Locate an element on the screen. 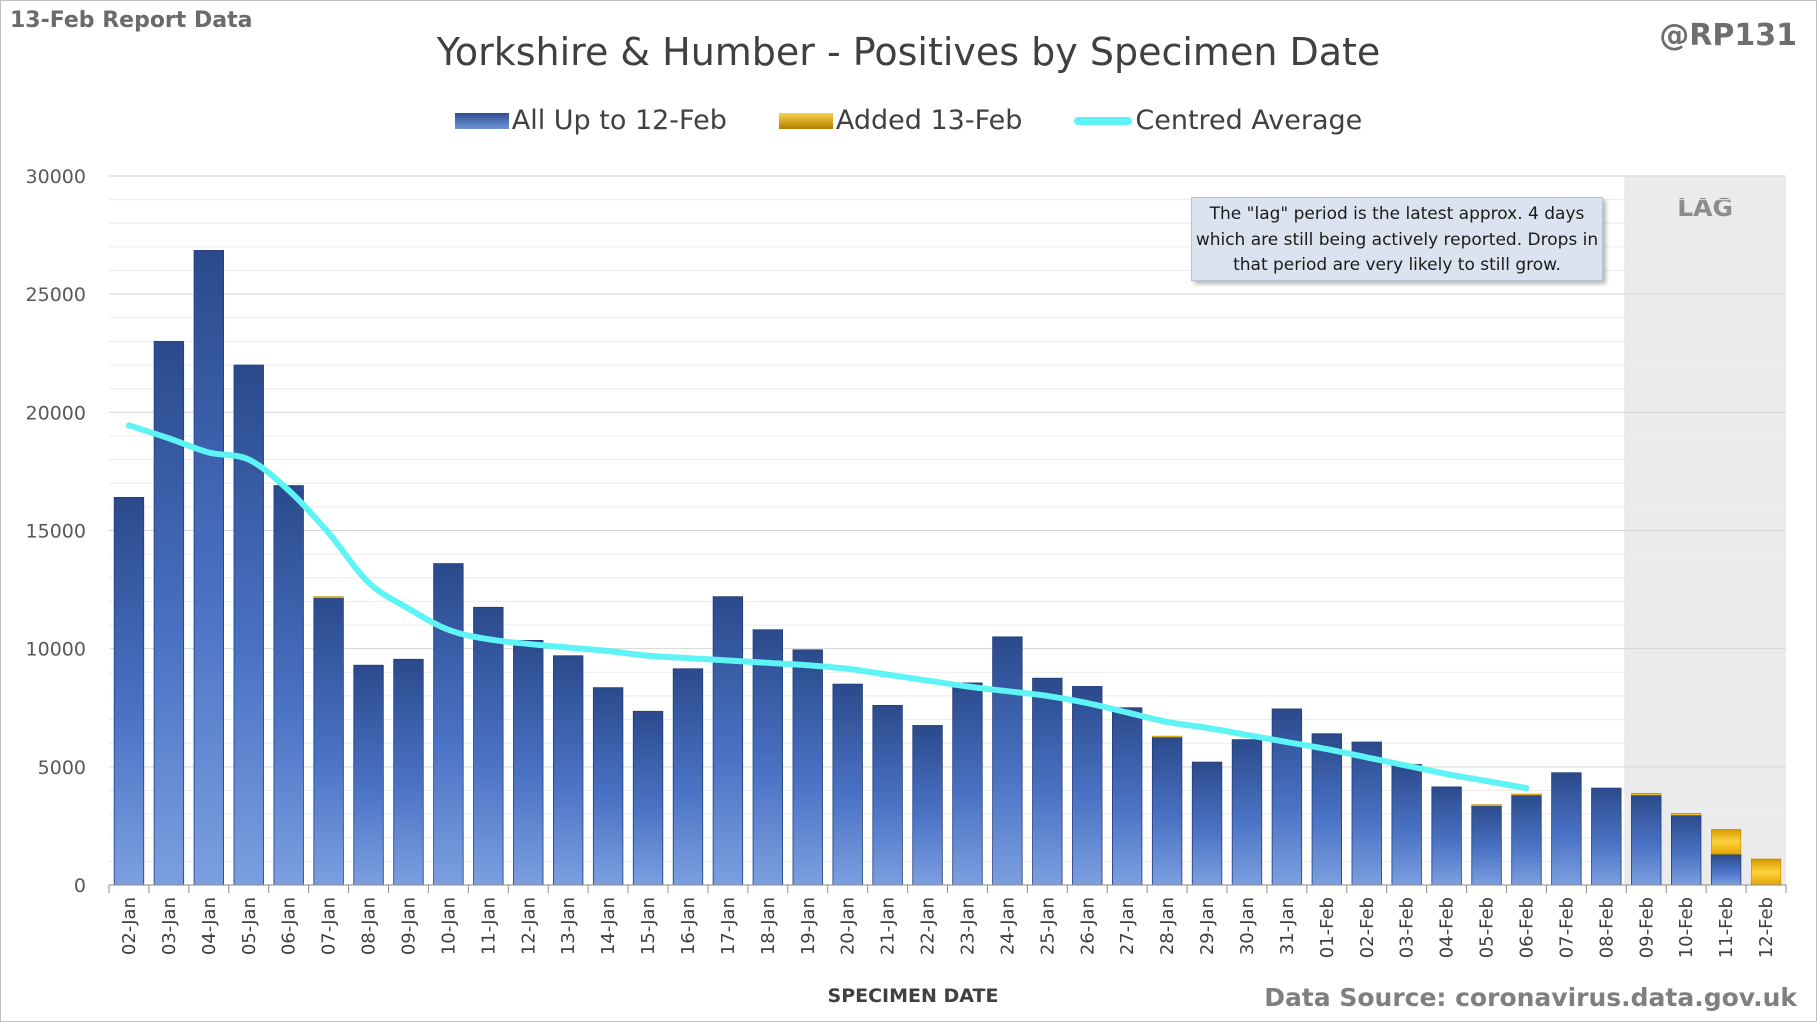 The image size is (1817, 1022). x-tick-label: 12-Feb is located at coordinates (1766, 927).